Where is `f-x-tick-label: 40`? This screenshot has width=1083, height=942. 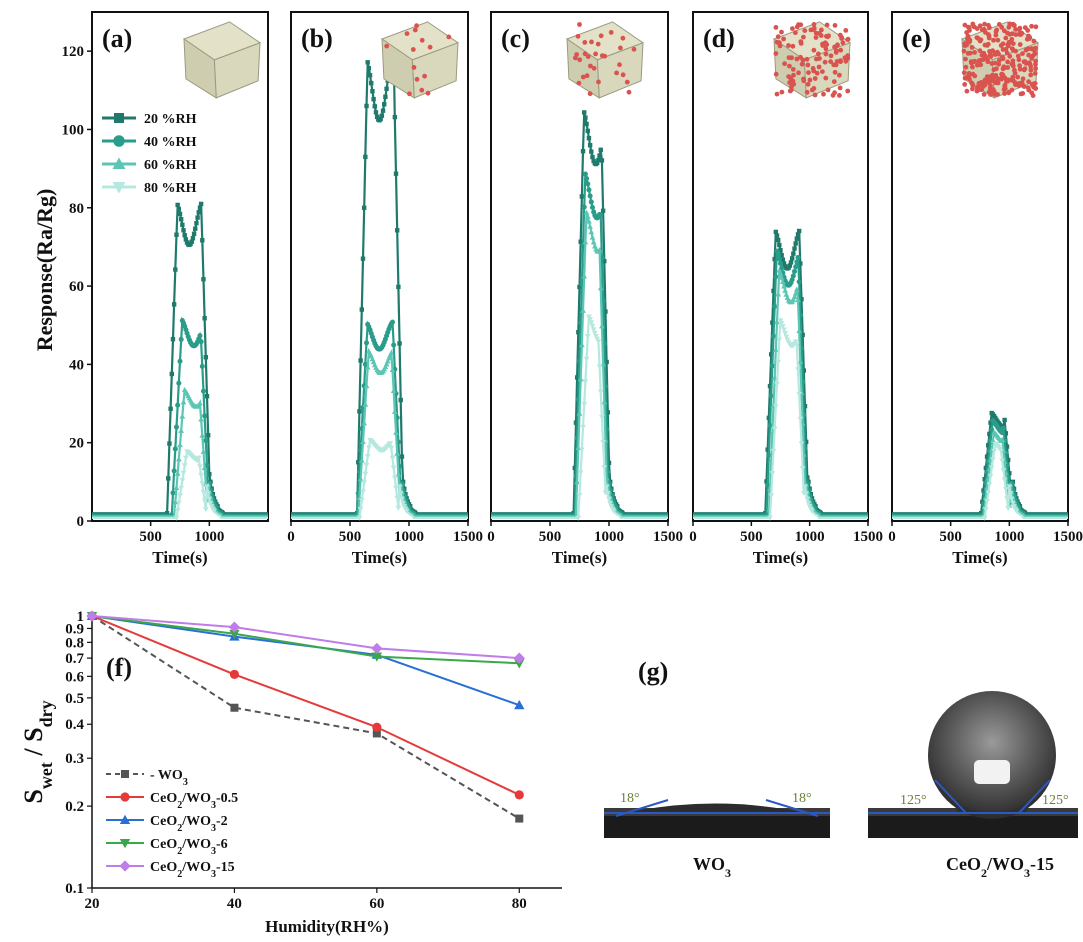 f-x-tick-label: 40 is located at coordinates (234, 904).